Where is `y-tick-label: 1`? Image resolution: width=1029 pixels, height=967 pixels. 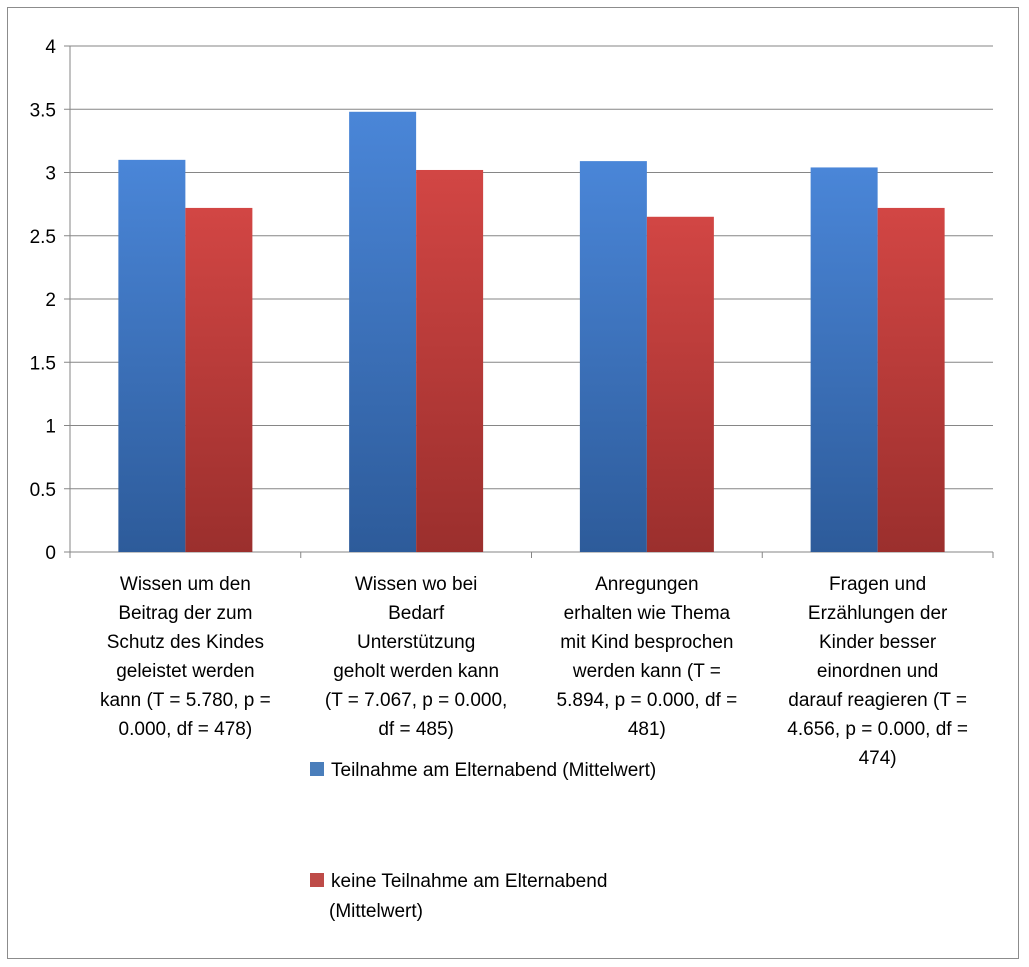
y-tick-label: 1 is located at coordinates (50, 427).